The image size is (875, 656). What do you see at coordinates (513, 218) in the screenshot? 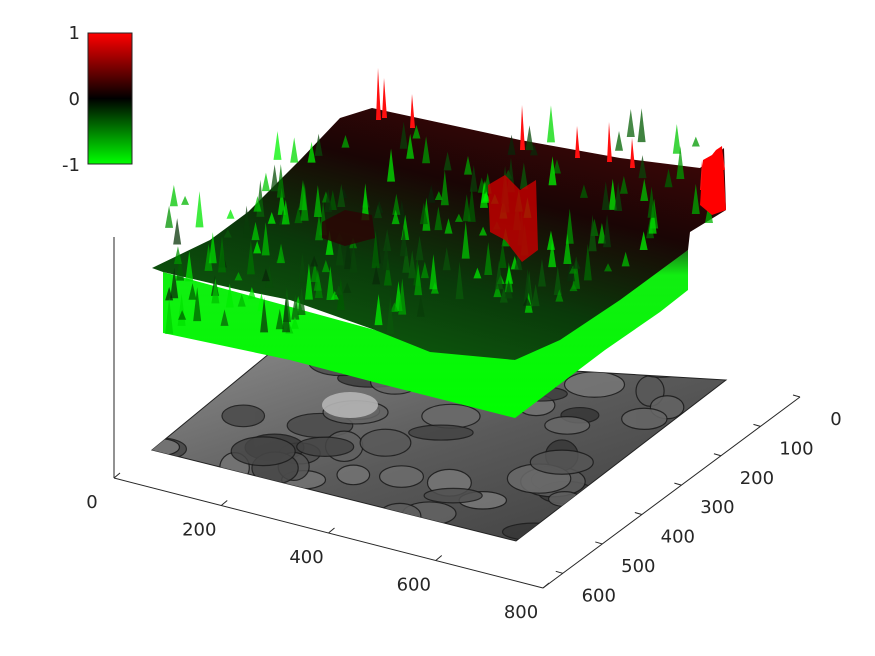
I see `red-region` at bounding box center [513, 218].